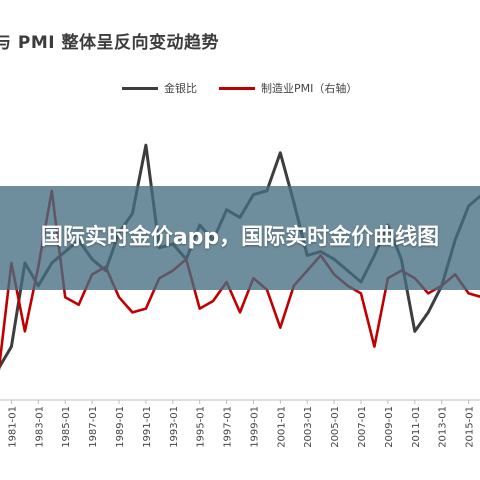  I want to click on x-tick-label: 1981-01, so click(12, 427).